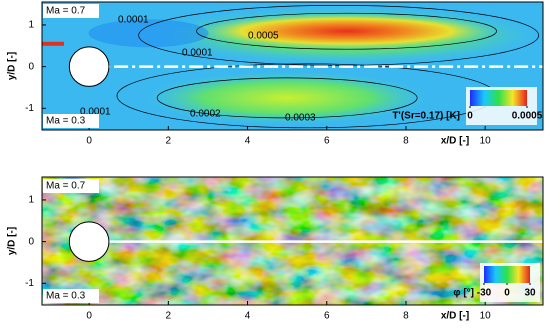 This screenshot has height=331, width=550. I want to click on contour-label: 0.0005, so click(263, 36).